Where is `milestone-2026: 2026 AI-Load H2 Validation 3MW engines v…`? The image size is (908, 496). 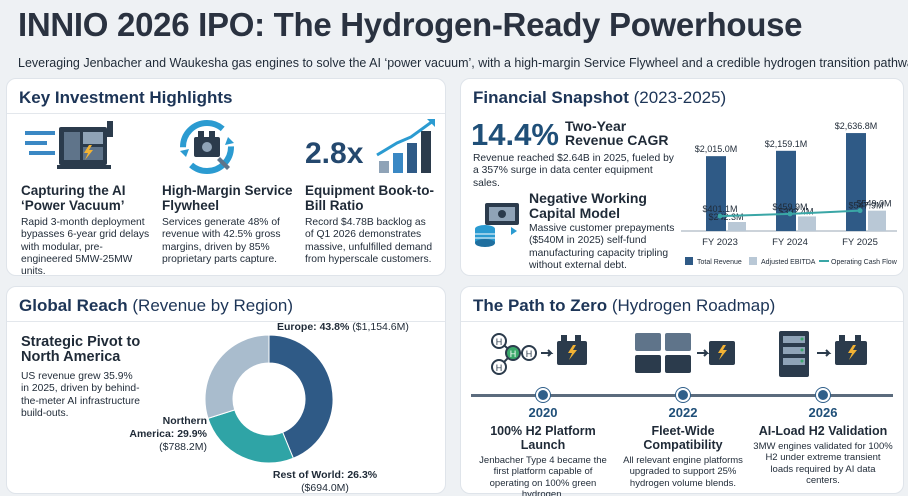 milestone-2026: 2026 AI-Load H2 Validation 3MW engines v… is located at coordinates (823, 446).